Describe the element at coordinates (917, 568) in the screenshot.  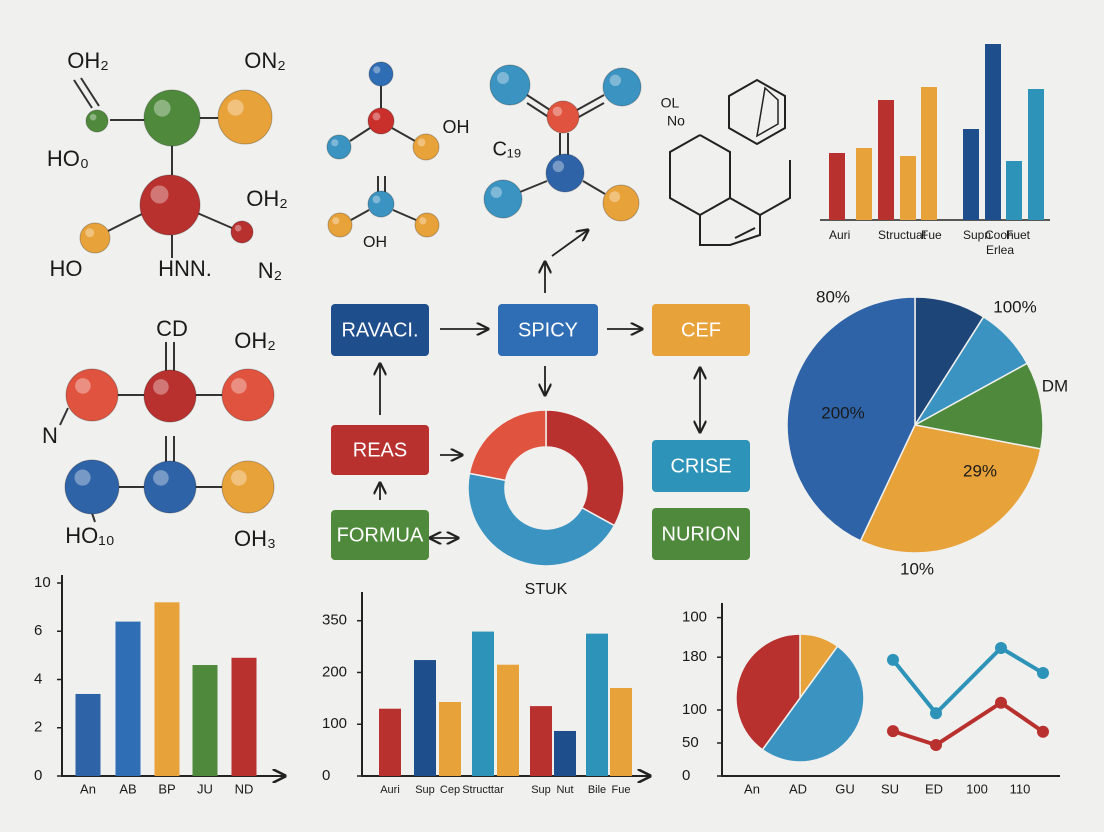
I see `pie-annotation: 10%` at that location.